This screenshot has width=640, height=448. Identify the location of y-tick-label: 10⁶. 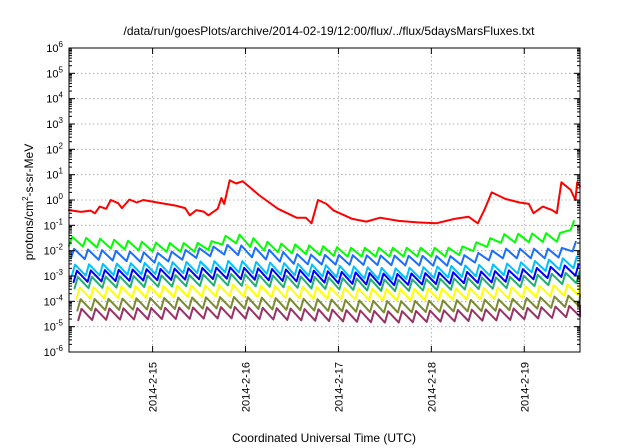
(54, 47).